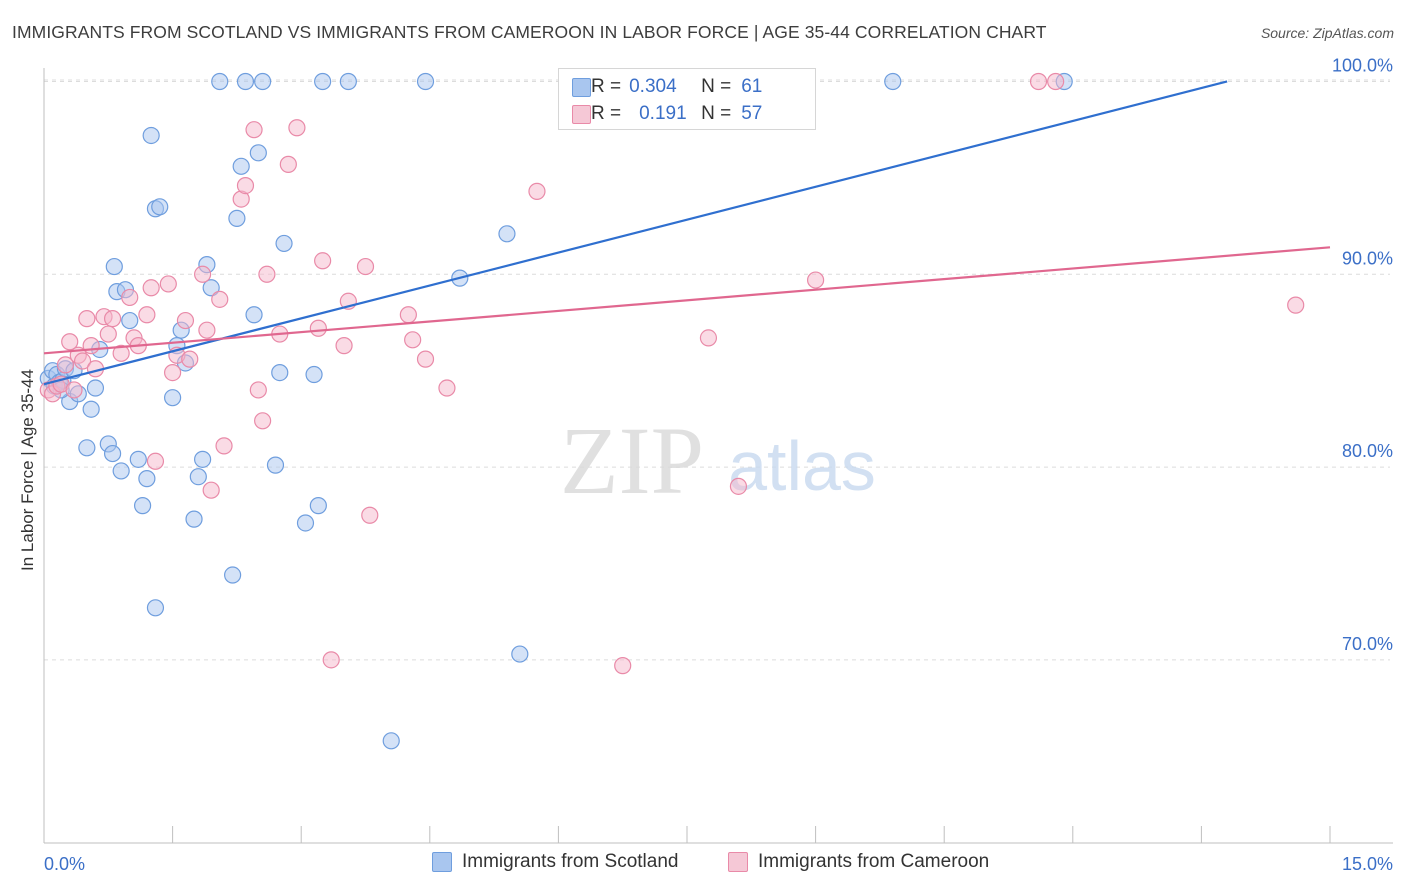  I want to click on source-credit: Source: ZipAtlas.com, so click(1327, 33).